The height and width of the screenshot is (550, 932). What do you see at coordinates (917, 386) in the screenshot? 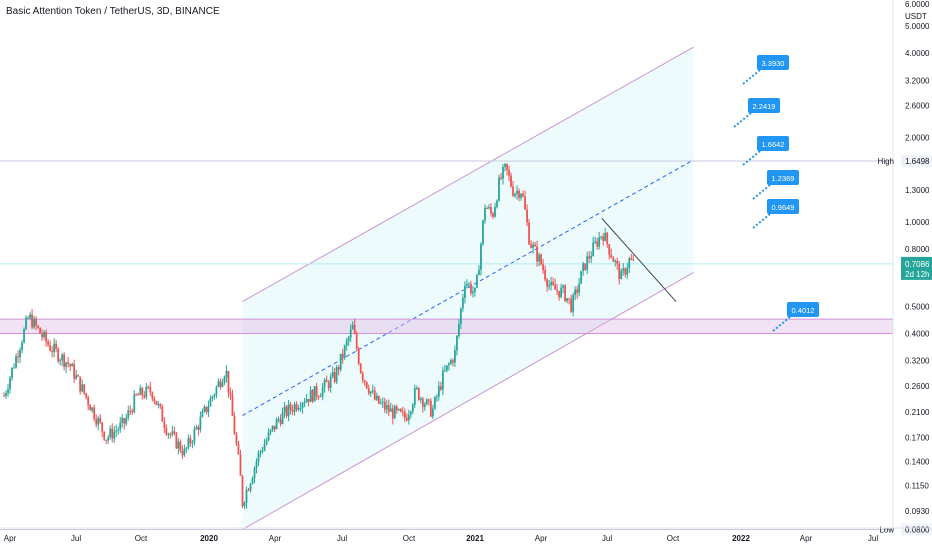
I see `price-tick-label: 0.2600` at bounding box center [917, 386].